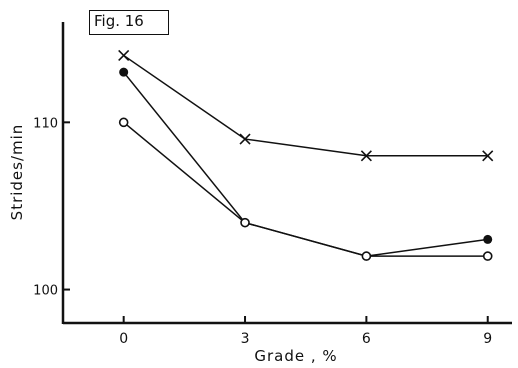 The image size is (518, 368). Describe the element at coordinates (487, 339) in the screenshot. I see `x-tick-label: 9` at that location.